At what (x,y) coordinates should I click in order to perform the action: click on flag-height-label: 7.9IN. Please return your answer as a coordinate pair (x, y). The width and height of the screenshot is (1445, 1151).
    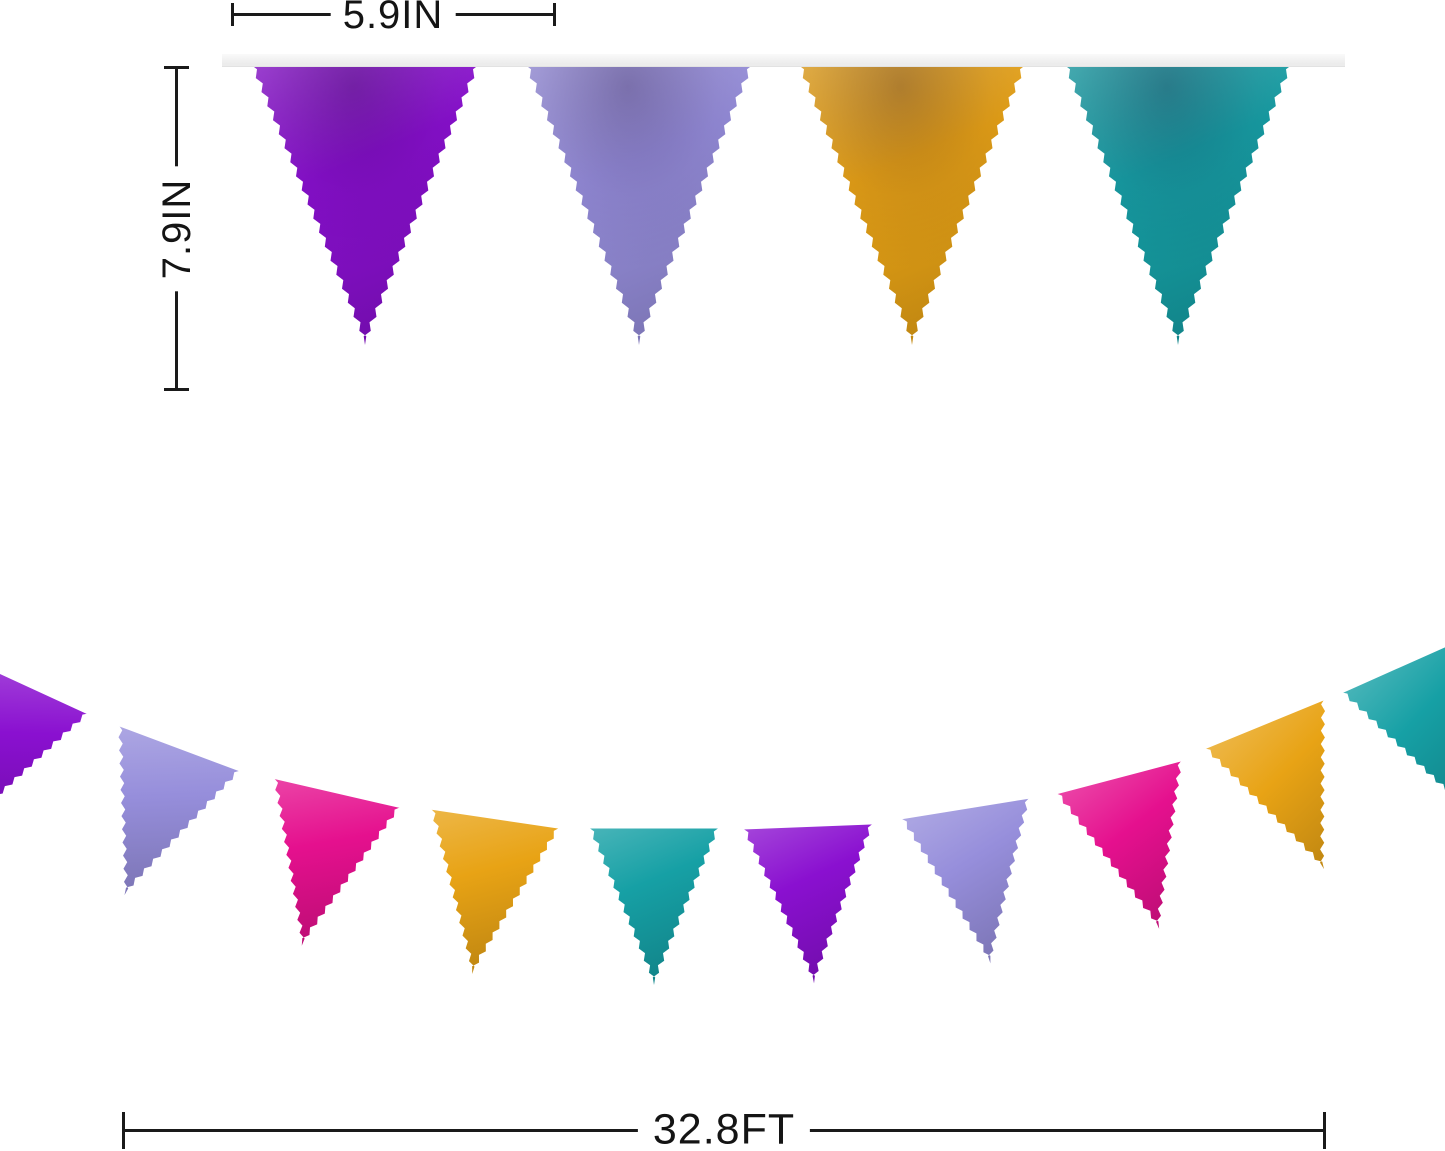
    Looking at the image, I should click on (177, 229).